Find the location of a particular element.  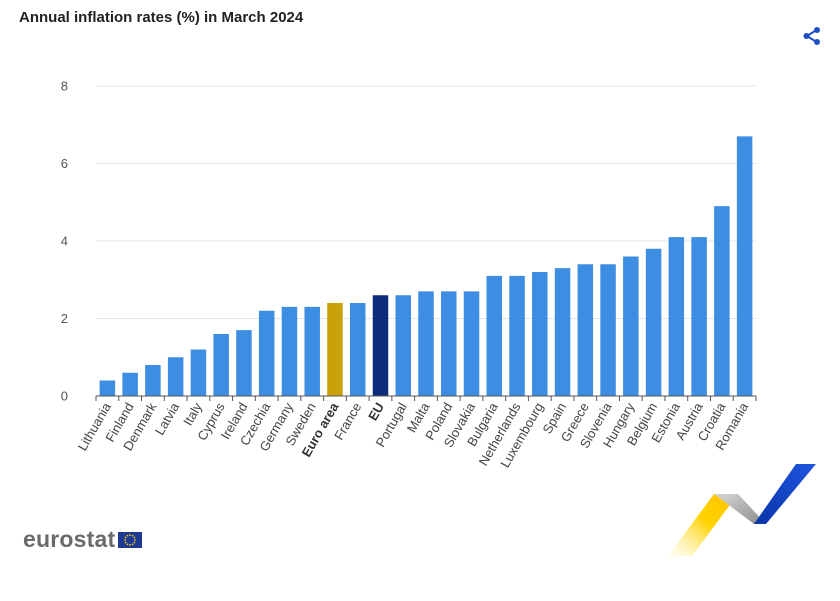

bar-ireland is located at coordinates (244, 363).